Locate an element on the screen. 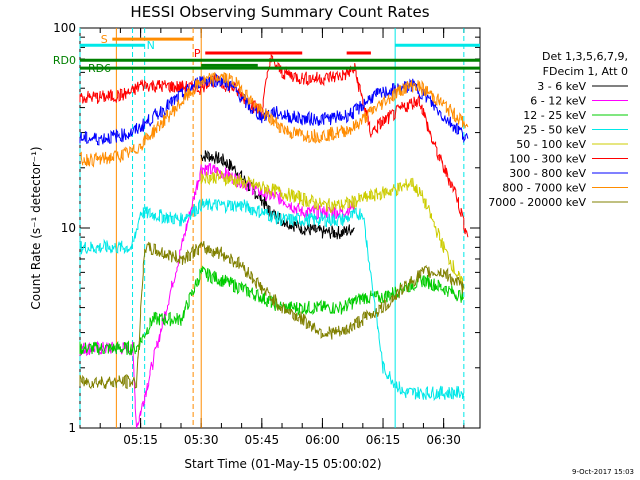  legend-entry-label: 800 - 7000 keV is located at coordinates (544, 188).